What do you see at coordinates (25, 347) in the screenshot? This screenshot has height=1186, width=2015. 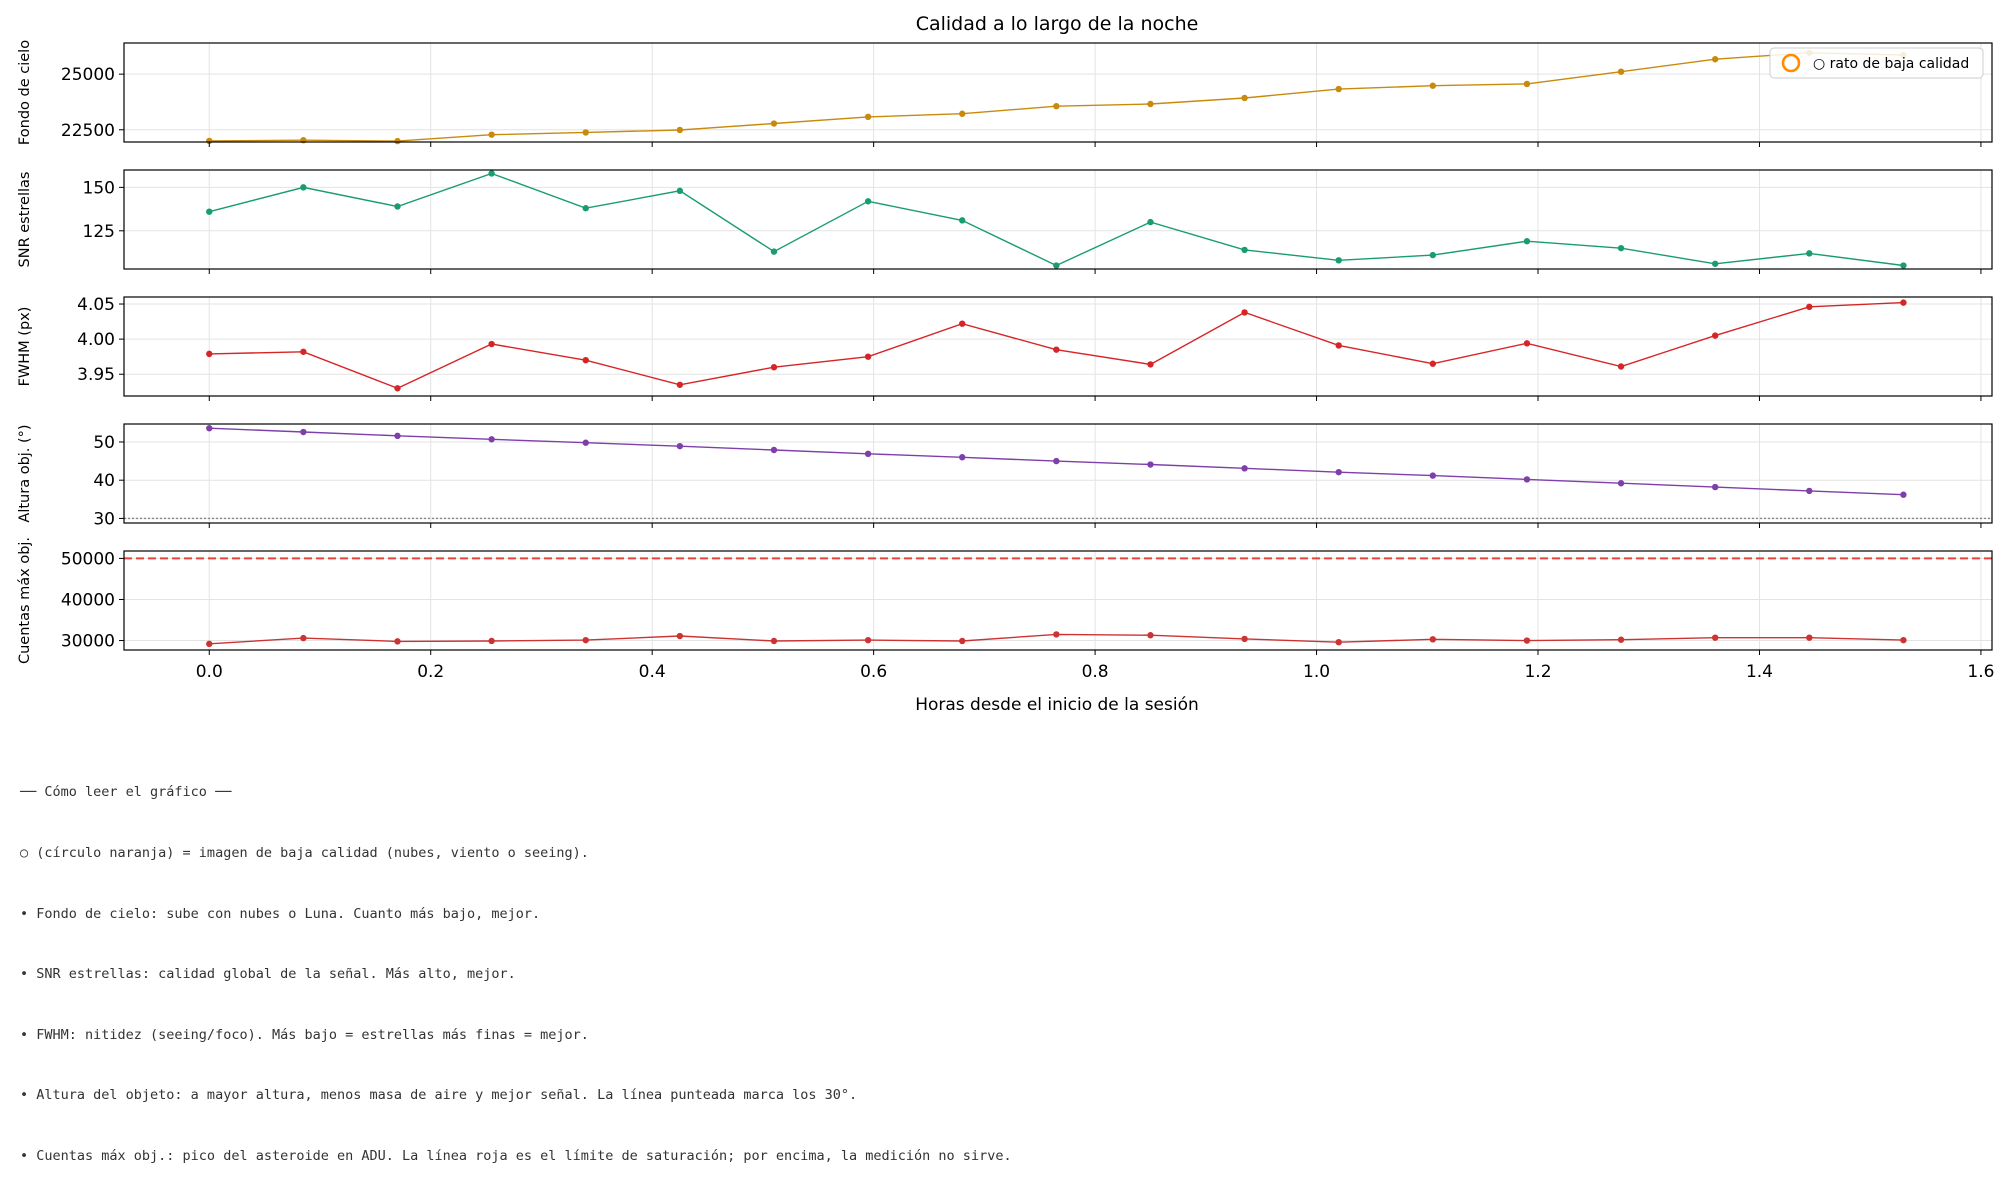 I see `panel-fwhm-px-y-axis-label: FWHM (px)` at bounding box center [25, 347].